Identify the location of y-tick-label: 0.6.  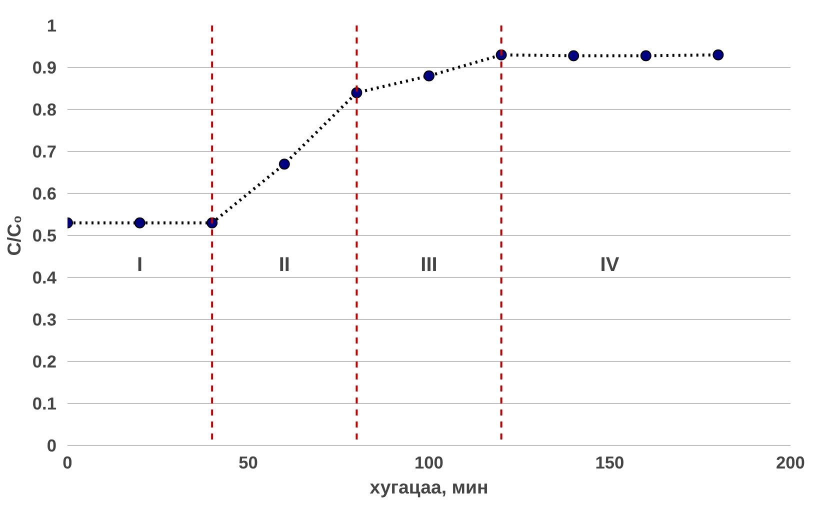
(44, 194).